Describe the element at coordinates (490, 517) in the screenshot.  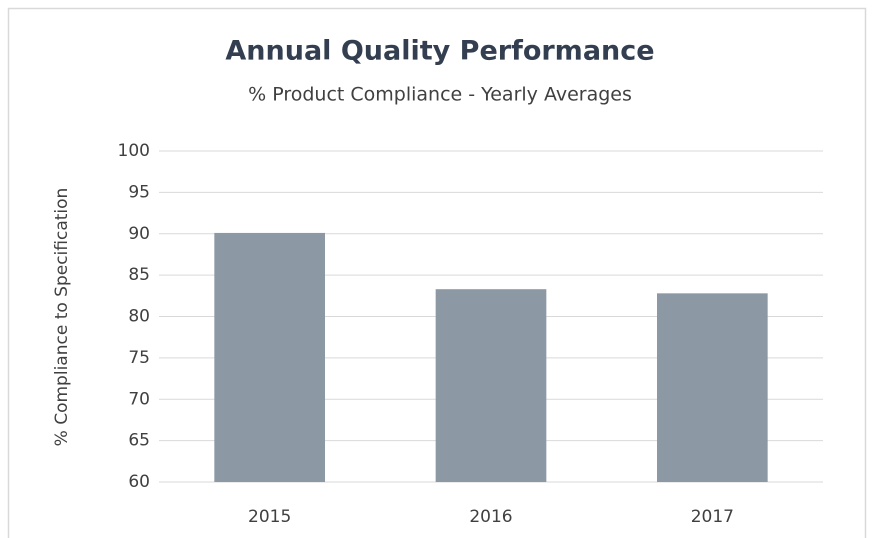
I see `x-tick-label: 2016` at that location.